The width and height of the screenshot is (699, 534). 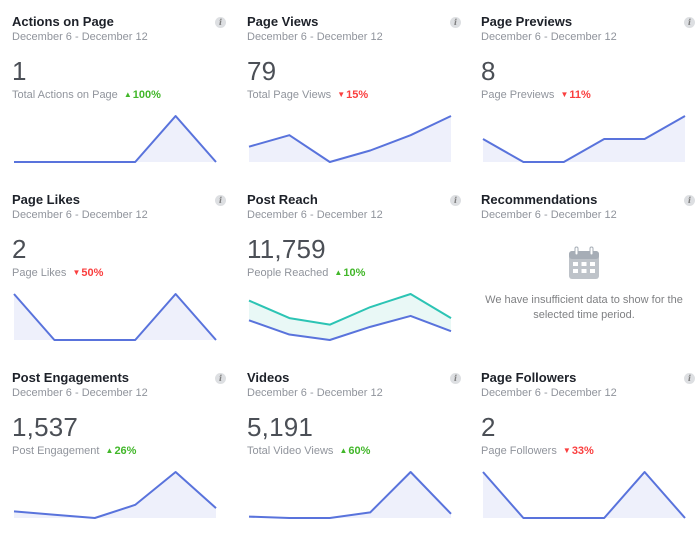 I want to click on change-indicator: ▼11%, so click(x=575, y=95).